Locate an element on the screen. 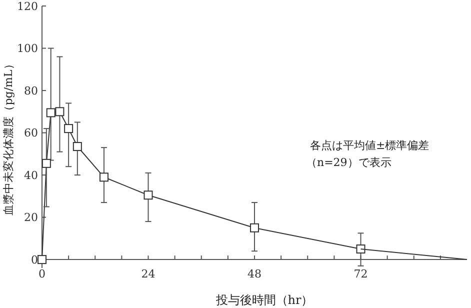  y-tick-label: 20 is located at coordinates (31, 217).